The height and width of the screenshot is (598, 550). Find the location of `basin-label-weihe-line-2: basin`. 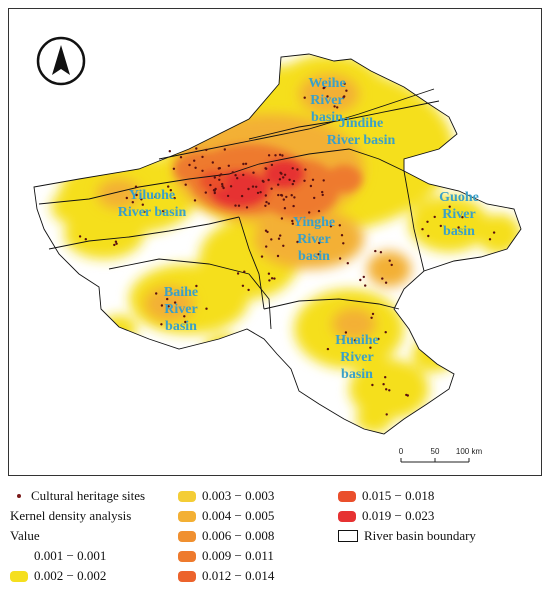

basin-label-weihe-line-2: basin is located at coordinates (327, 117).